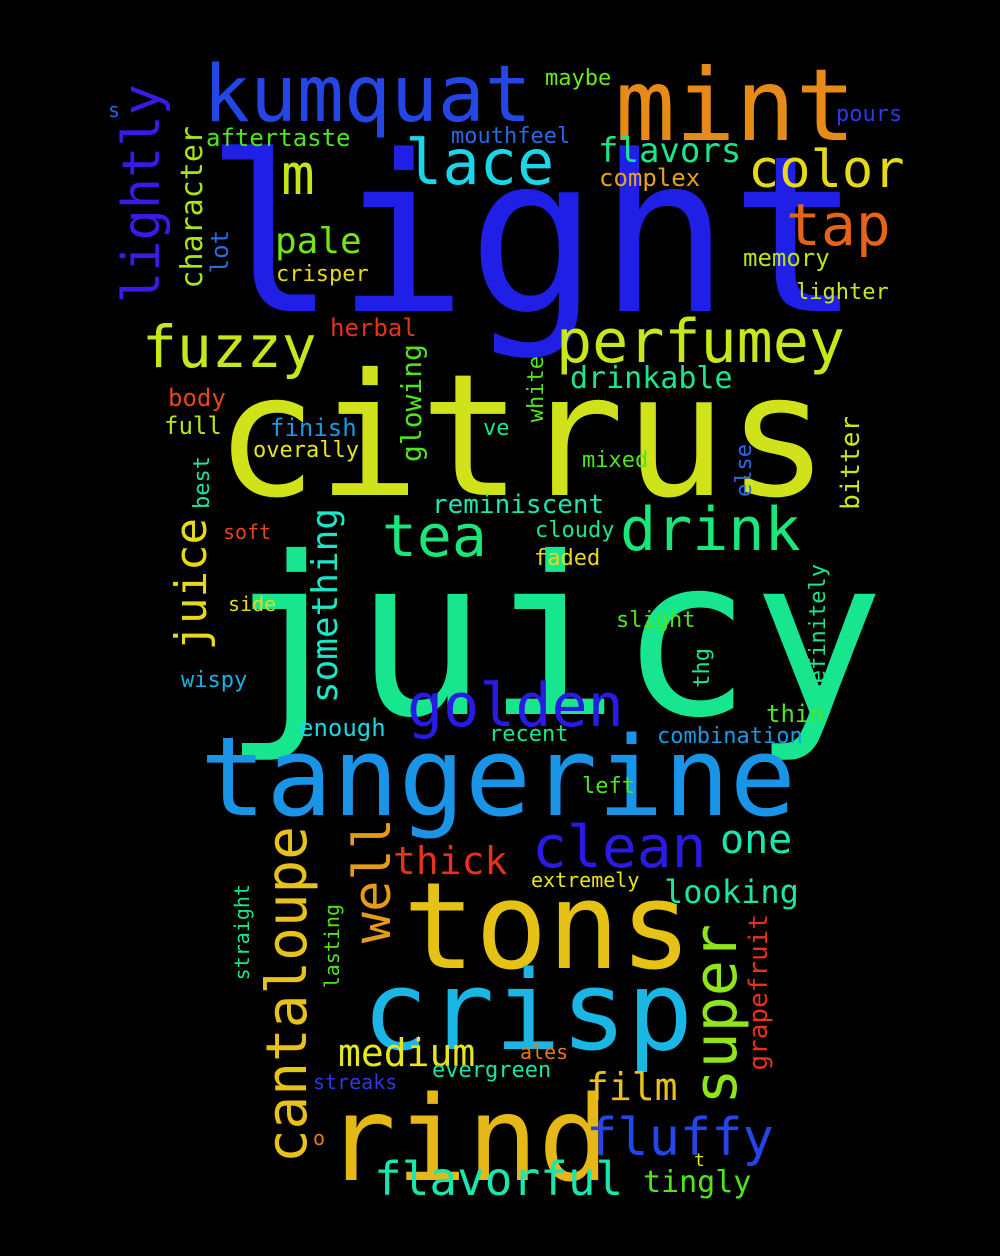 The width and height of the screenshot is (1000, 1256). I want to click on word-one: one, so click(756, 840).